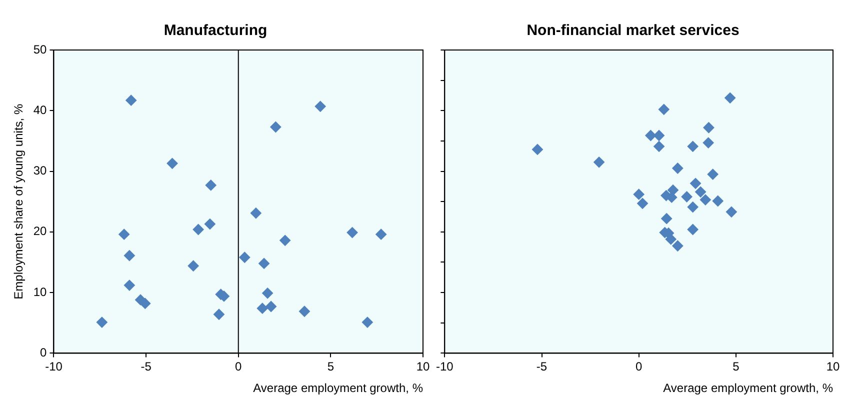 Image resolution: width=843 pixels, height=408 pixels. What do you see at coordinates (19, 202) in the screenshot?
I see `y-axis-title: Employment share of young units, %` at bounding box center [19, 202].